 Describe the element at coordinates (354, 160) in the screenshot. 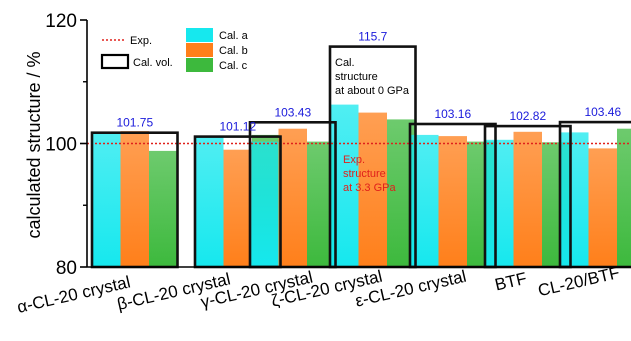

I see `annotation-lower-line: Exp.` at that location.